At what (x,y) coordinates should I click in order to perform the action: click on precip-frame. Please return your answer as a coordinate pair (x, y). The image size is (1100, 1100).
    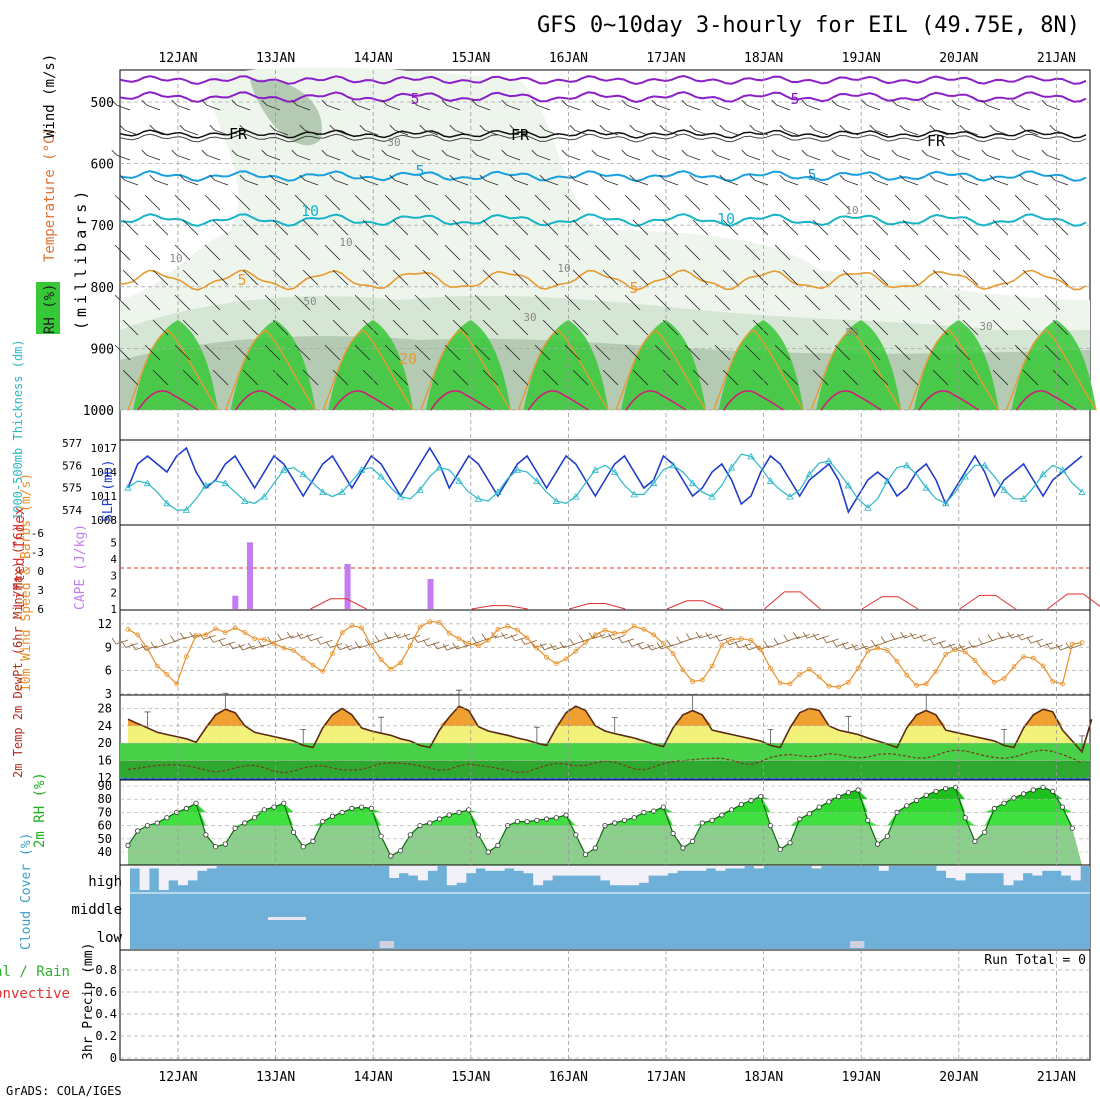
    Looking at the image, I should click on (605, 1005).